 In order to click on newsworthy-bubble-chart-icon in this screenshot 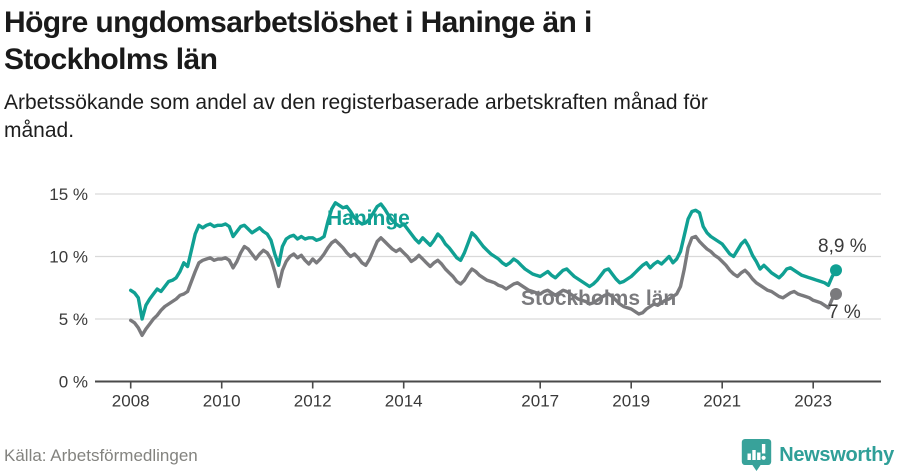, I will do `click(756, 455)`.